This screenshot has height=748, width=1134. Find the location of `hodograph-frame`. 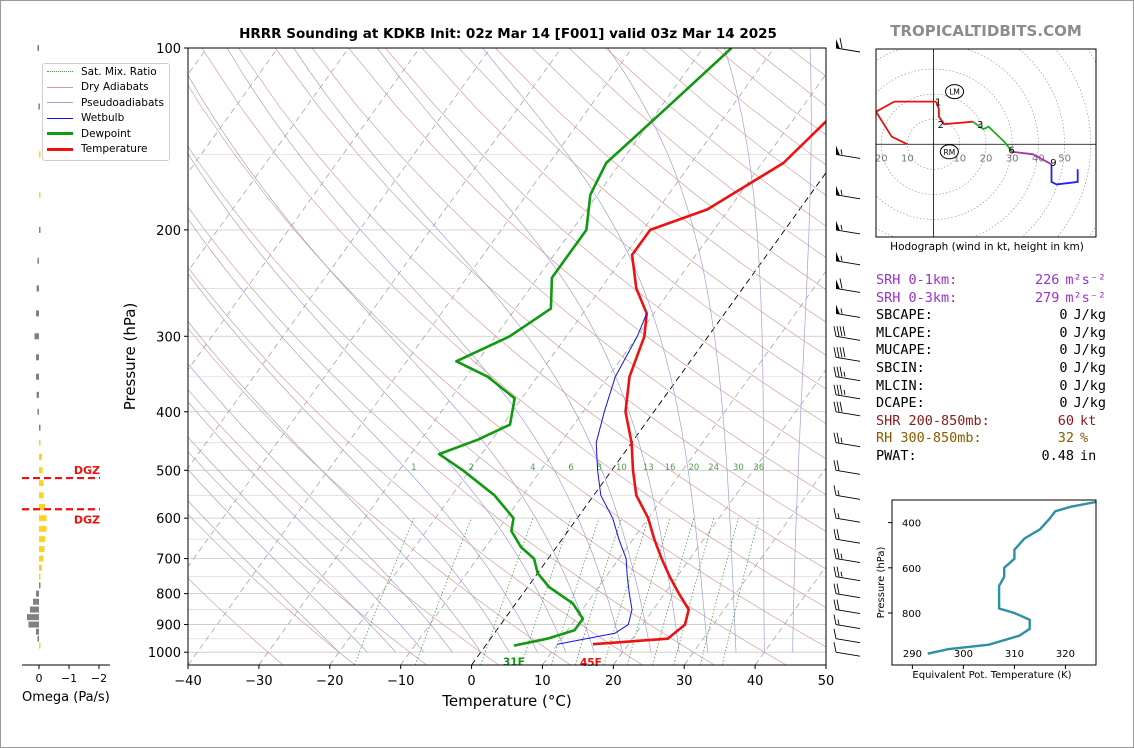

hodograph-frame is located at coordinates (986, 143).